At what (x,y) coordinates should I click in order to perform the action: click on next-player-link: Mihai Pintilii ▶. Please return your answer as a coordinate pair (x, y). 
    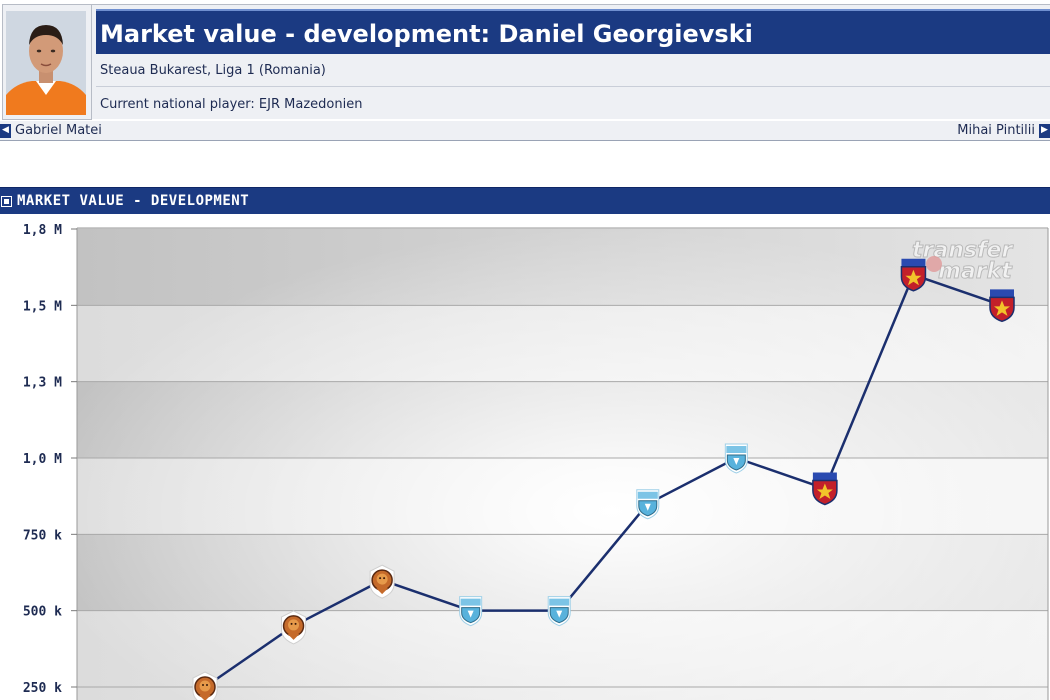
    Looking at the image, I should click on (1003, 130).